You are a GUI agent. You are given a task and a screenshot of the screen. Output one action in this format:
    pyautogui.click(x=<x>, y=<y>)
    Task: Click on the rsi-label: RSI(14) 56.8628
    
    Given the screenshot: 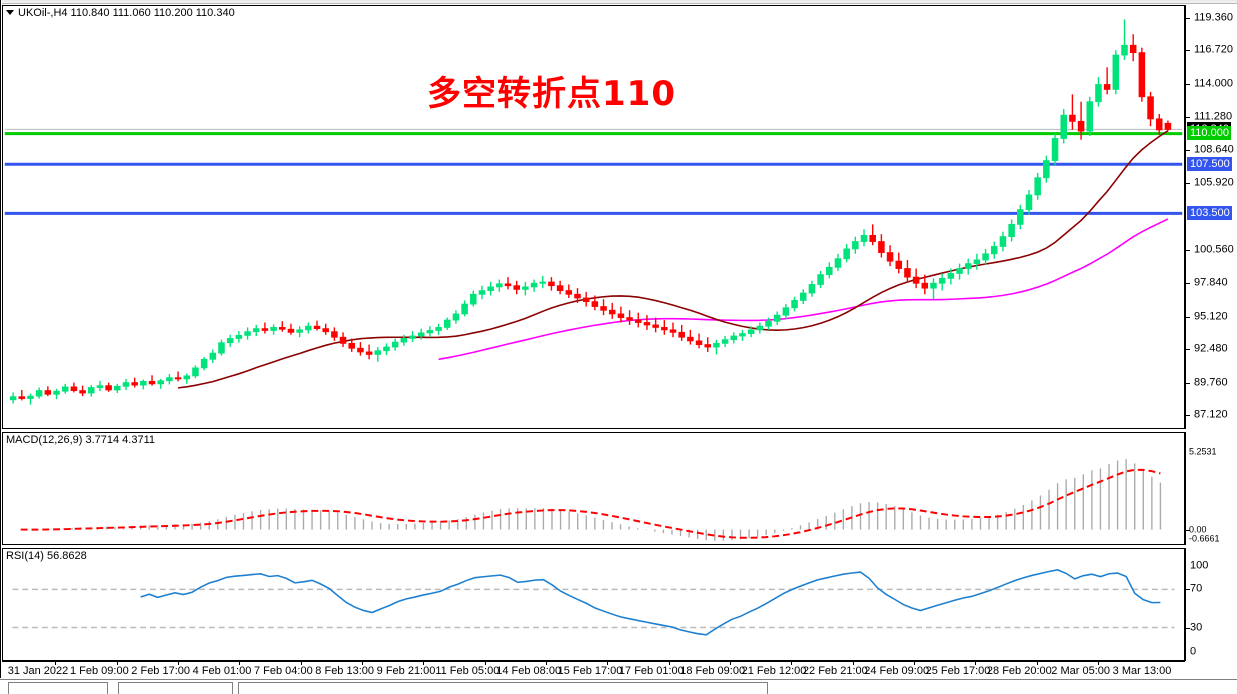 What is the action you would take?
    pyautogui.click(x=46, y=556)
    